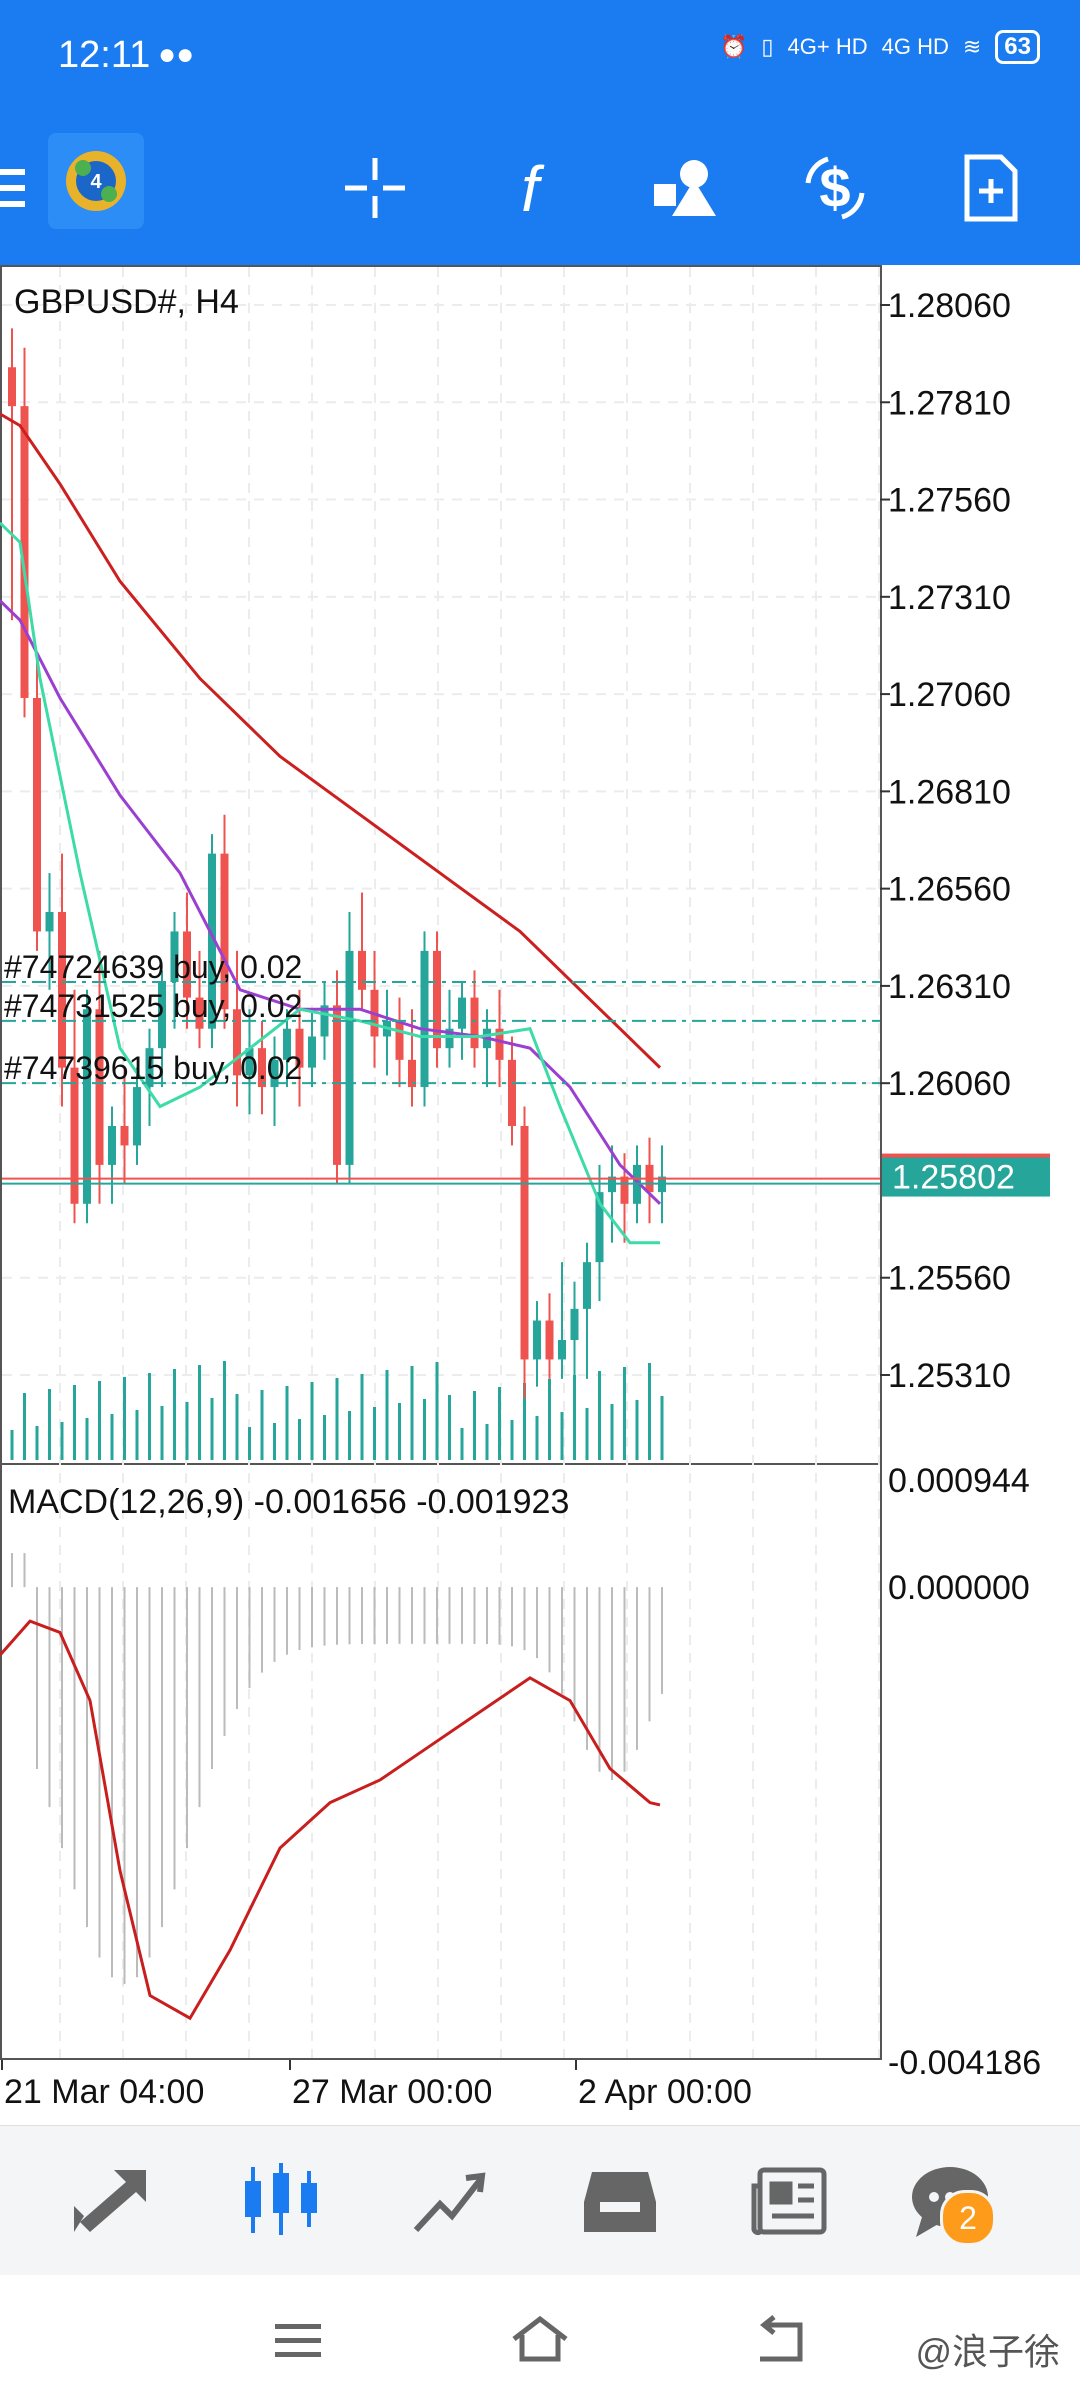  I want to click on recents-icon, so click(298, 2340).